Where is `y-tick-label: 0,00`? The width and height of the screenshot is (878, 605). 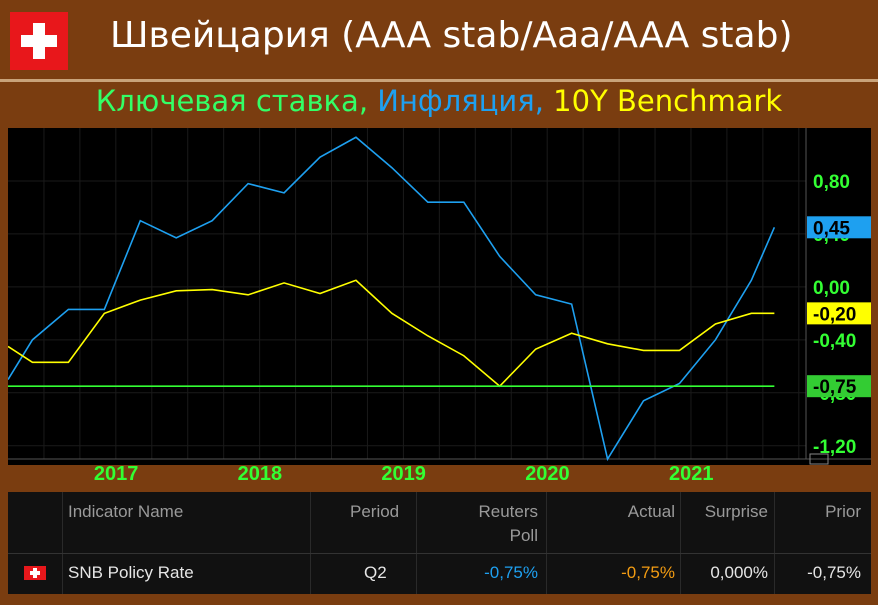
y-tick-label: 0,00 is located at coordinates (831, 288).